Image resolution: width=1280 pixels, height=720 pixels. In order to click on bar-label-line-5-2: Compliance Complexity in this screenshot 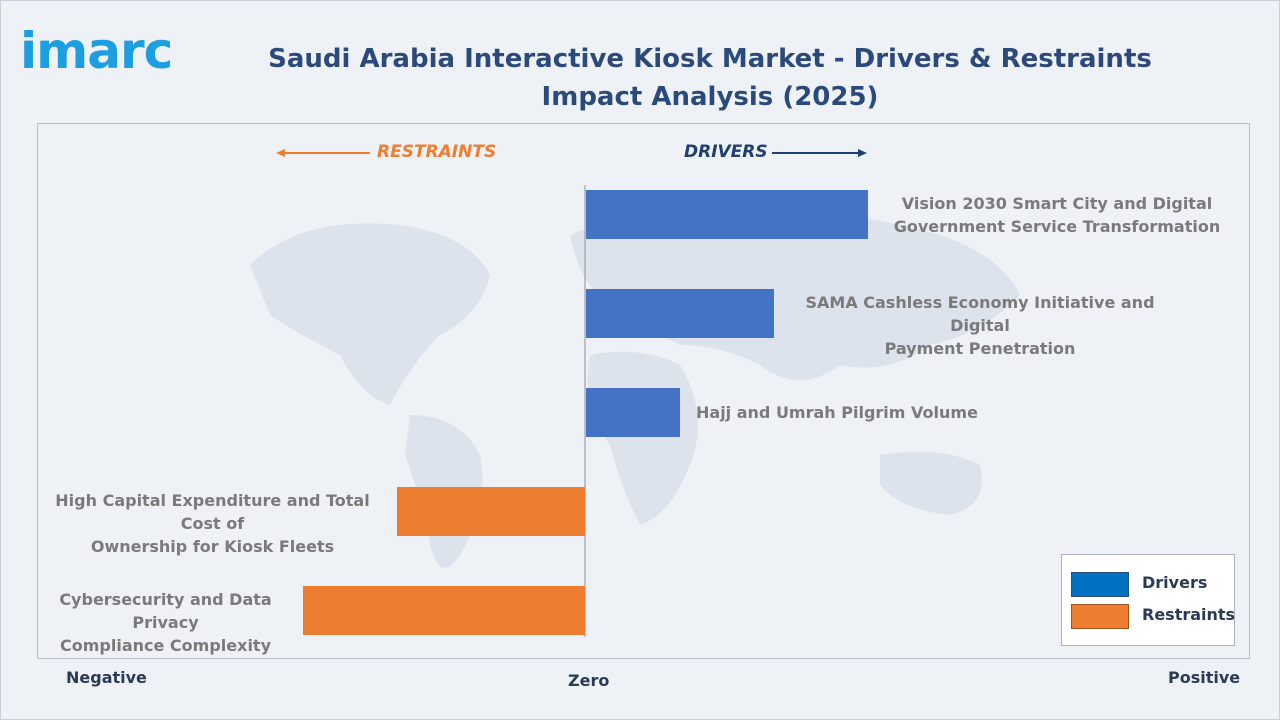, I will do `click(165, 645)`.